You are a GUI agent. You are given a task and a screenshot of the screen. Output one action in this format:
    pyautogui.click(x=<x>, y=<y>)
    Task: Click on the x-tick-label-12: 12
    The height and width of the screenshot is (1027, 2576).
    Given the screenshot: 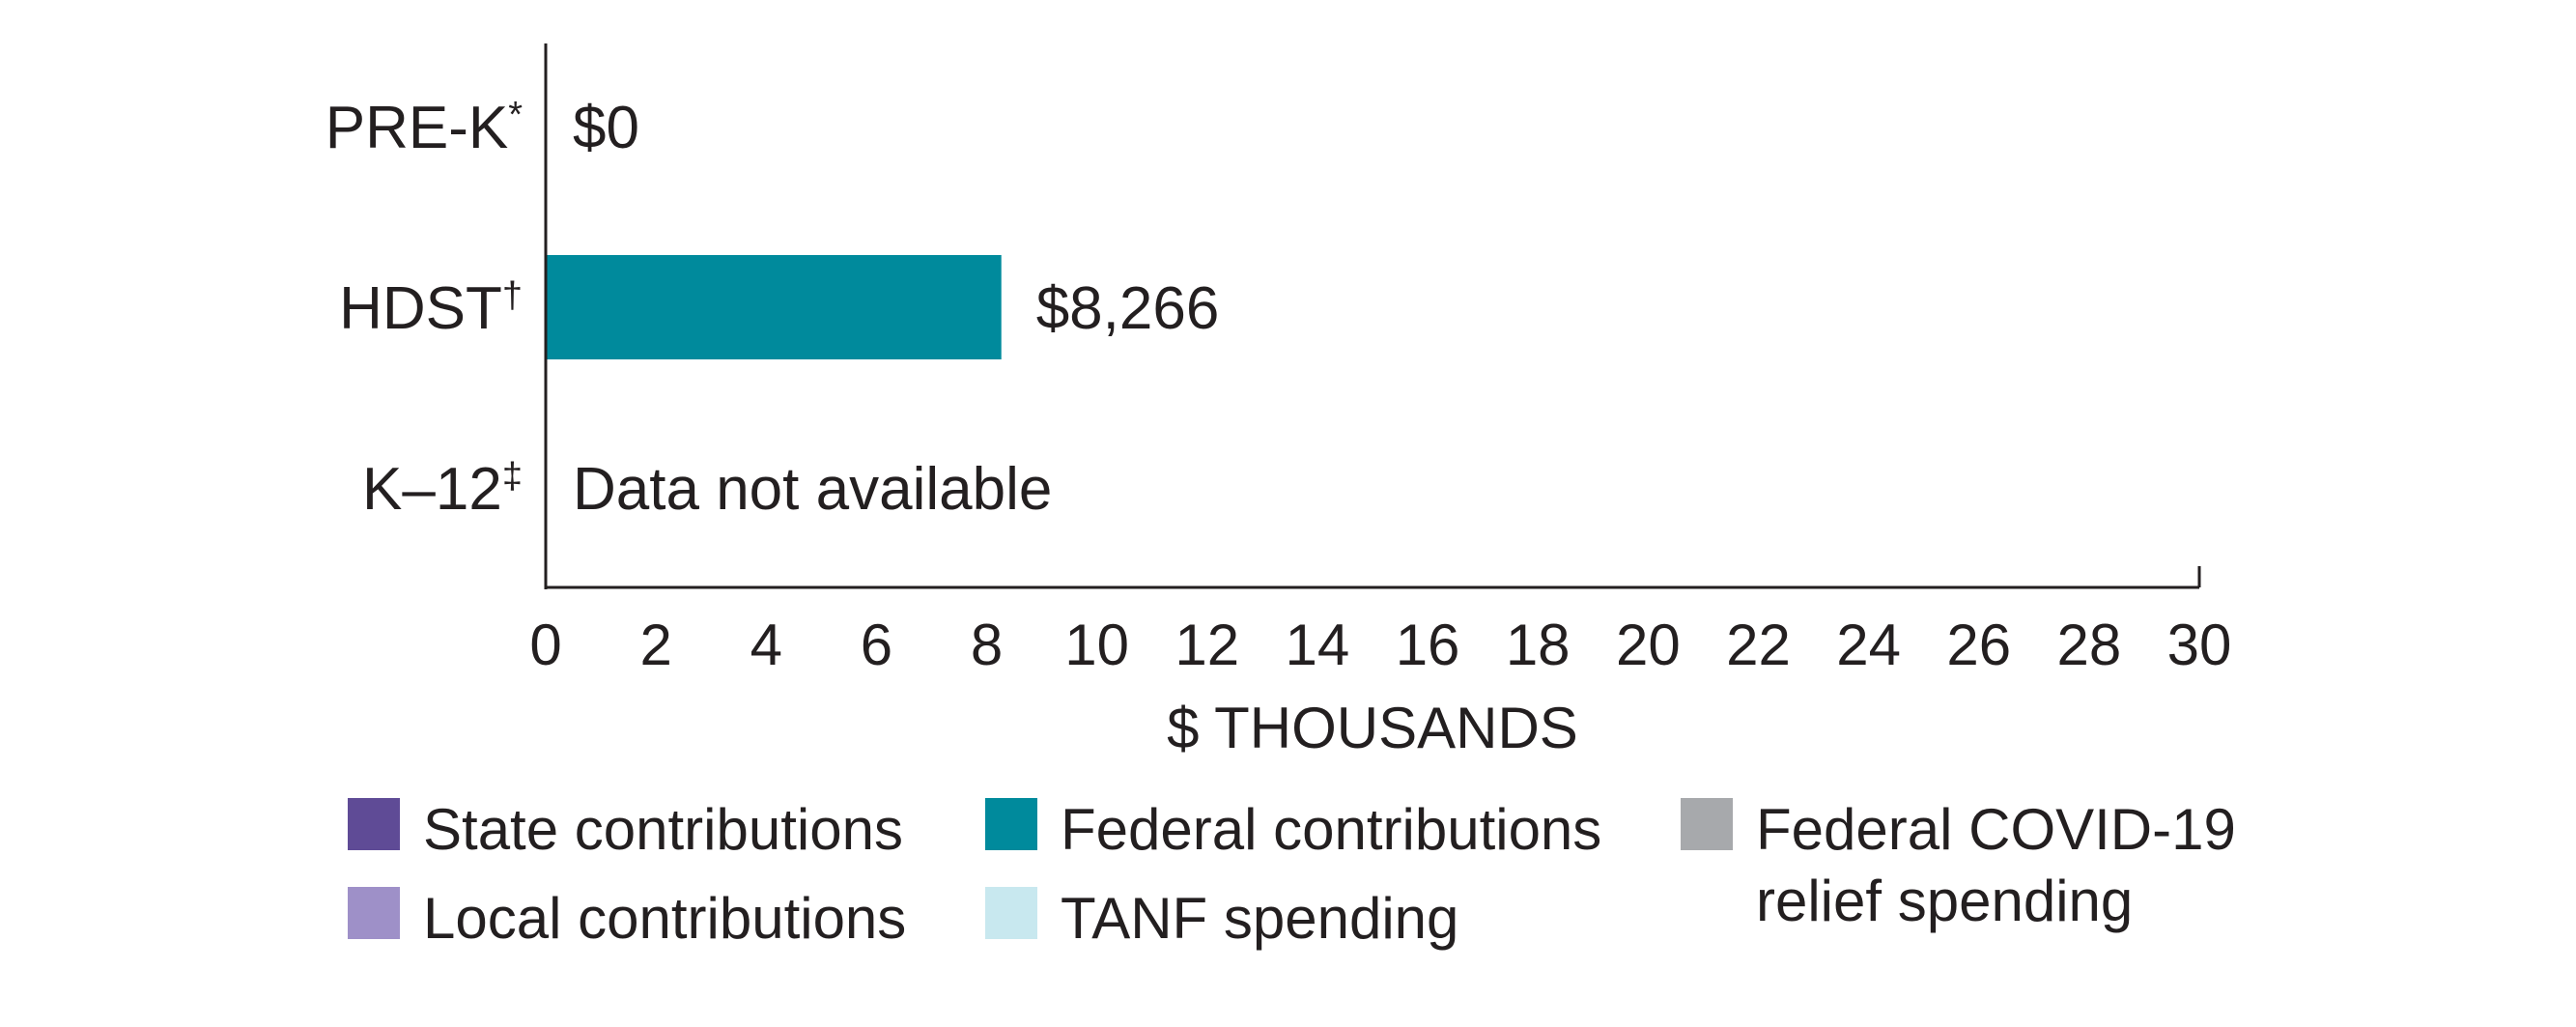 What is the action you would take?
    pyautogui.click(x=1207, y=645)
    